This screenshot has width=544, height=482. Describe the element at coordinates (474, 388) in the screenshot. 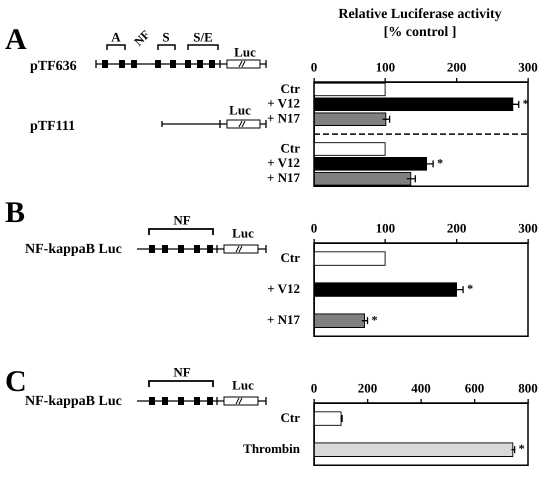

I see `x-tick-label: 600` at that location.